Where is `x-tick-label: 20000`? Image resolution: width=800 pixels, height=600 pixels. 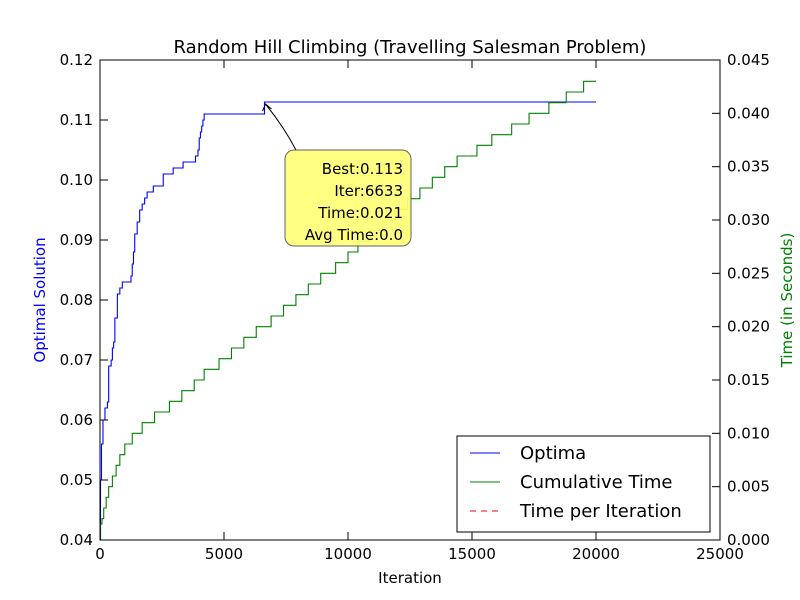 x-tick-label: 20000 is located at coordinates (596, 554).